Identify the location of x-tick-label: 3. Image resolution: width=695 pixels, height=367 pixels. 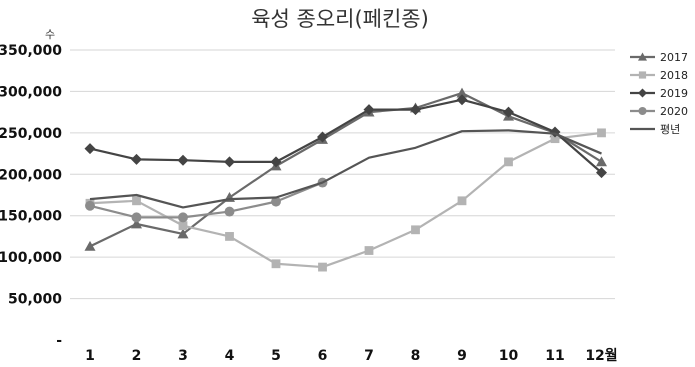
(183, 356).